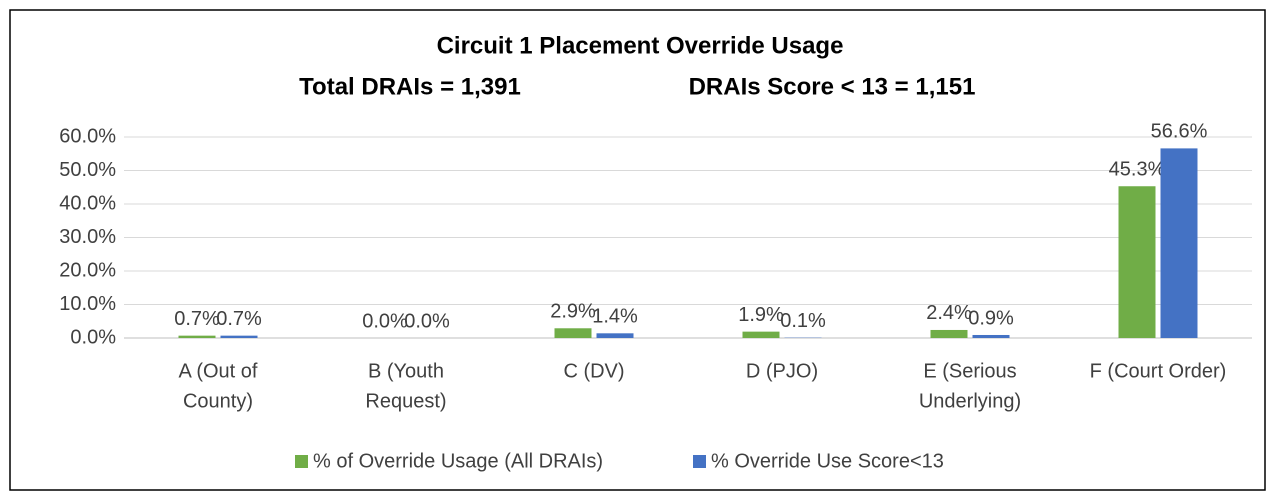 The image size is (1275, 498). What do you see at coordinates (87, 270) in the screenshot?
I see `y-tick-label: 20.0%` at bounding box center [87, 270].